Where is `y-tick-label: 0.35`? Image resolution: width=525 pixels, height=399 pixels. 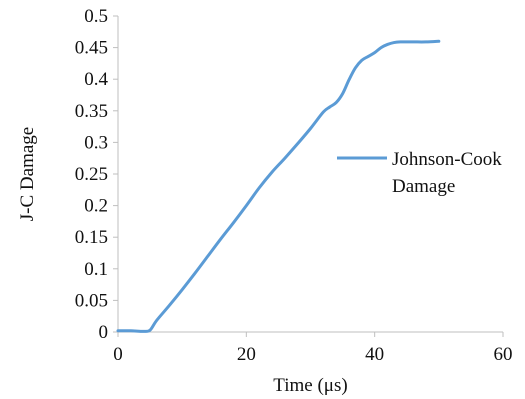
y-tick-label: 0.35 is located at coordinates (91, 111).